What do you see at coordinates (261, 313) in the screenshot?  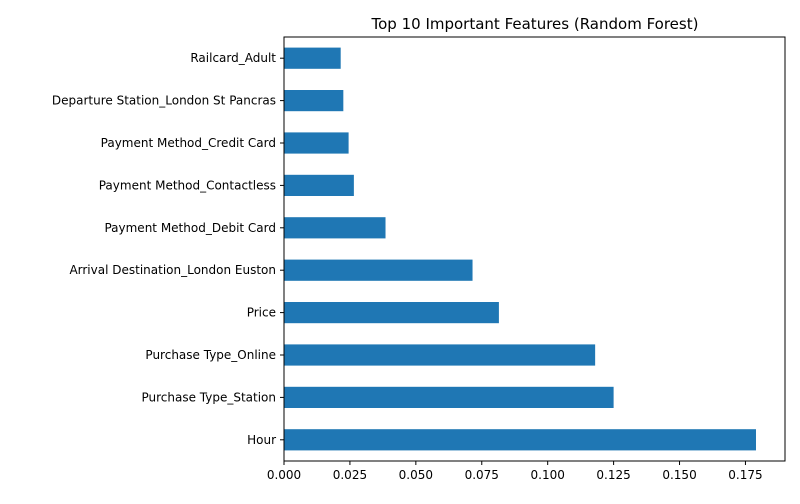 I see `y-tick-label: Price` at bounding box center [261, 313].